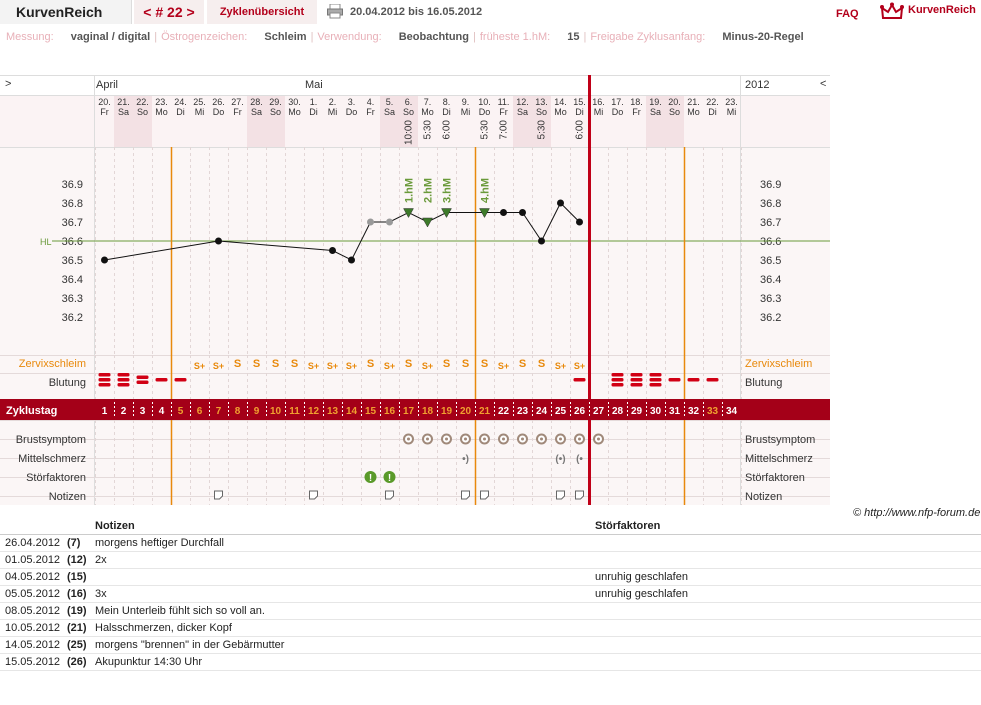 This screenshot has height=705, width=981. Describe the element at coordinates (33, 560) in the screenshot. I see `row-date: 01.05.2012` at that location.